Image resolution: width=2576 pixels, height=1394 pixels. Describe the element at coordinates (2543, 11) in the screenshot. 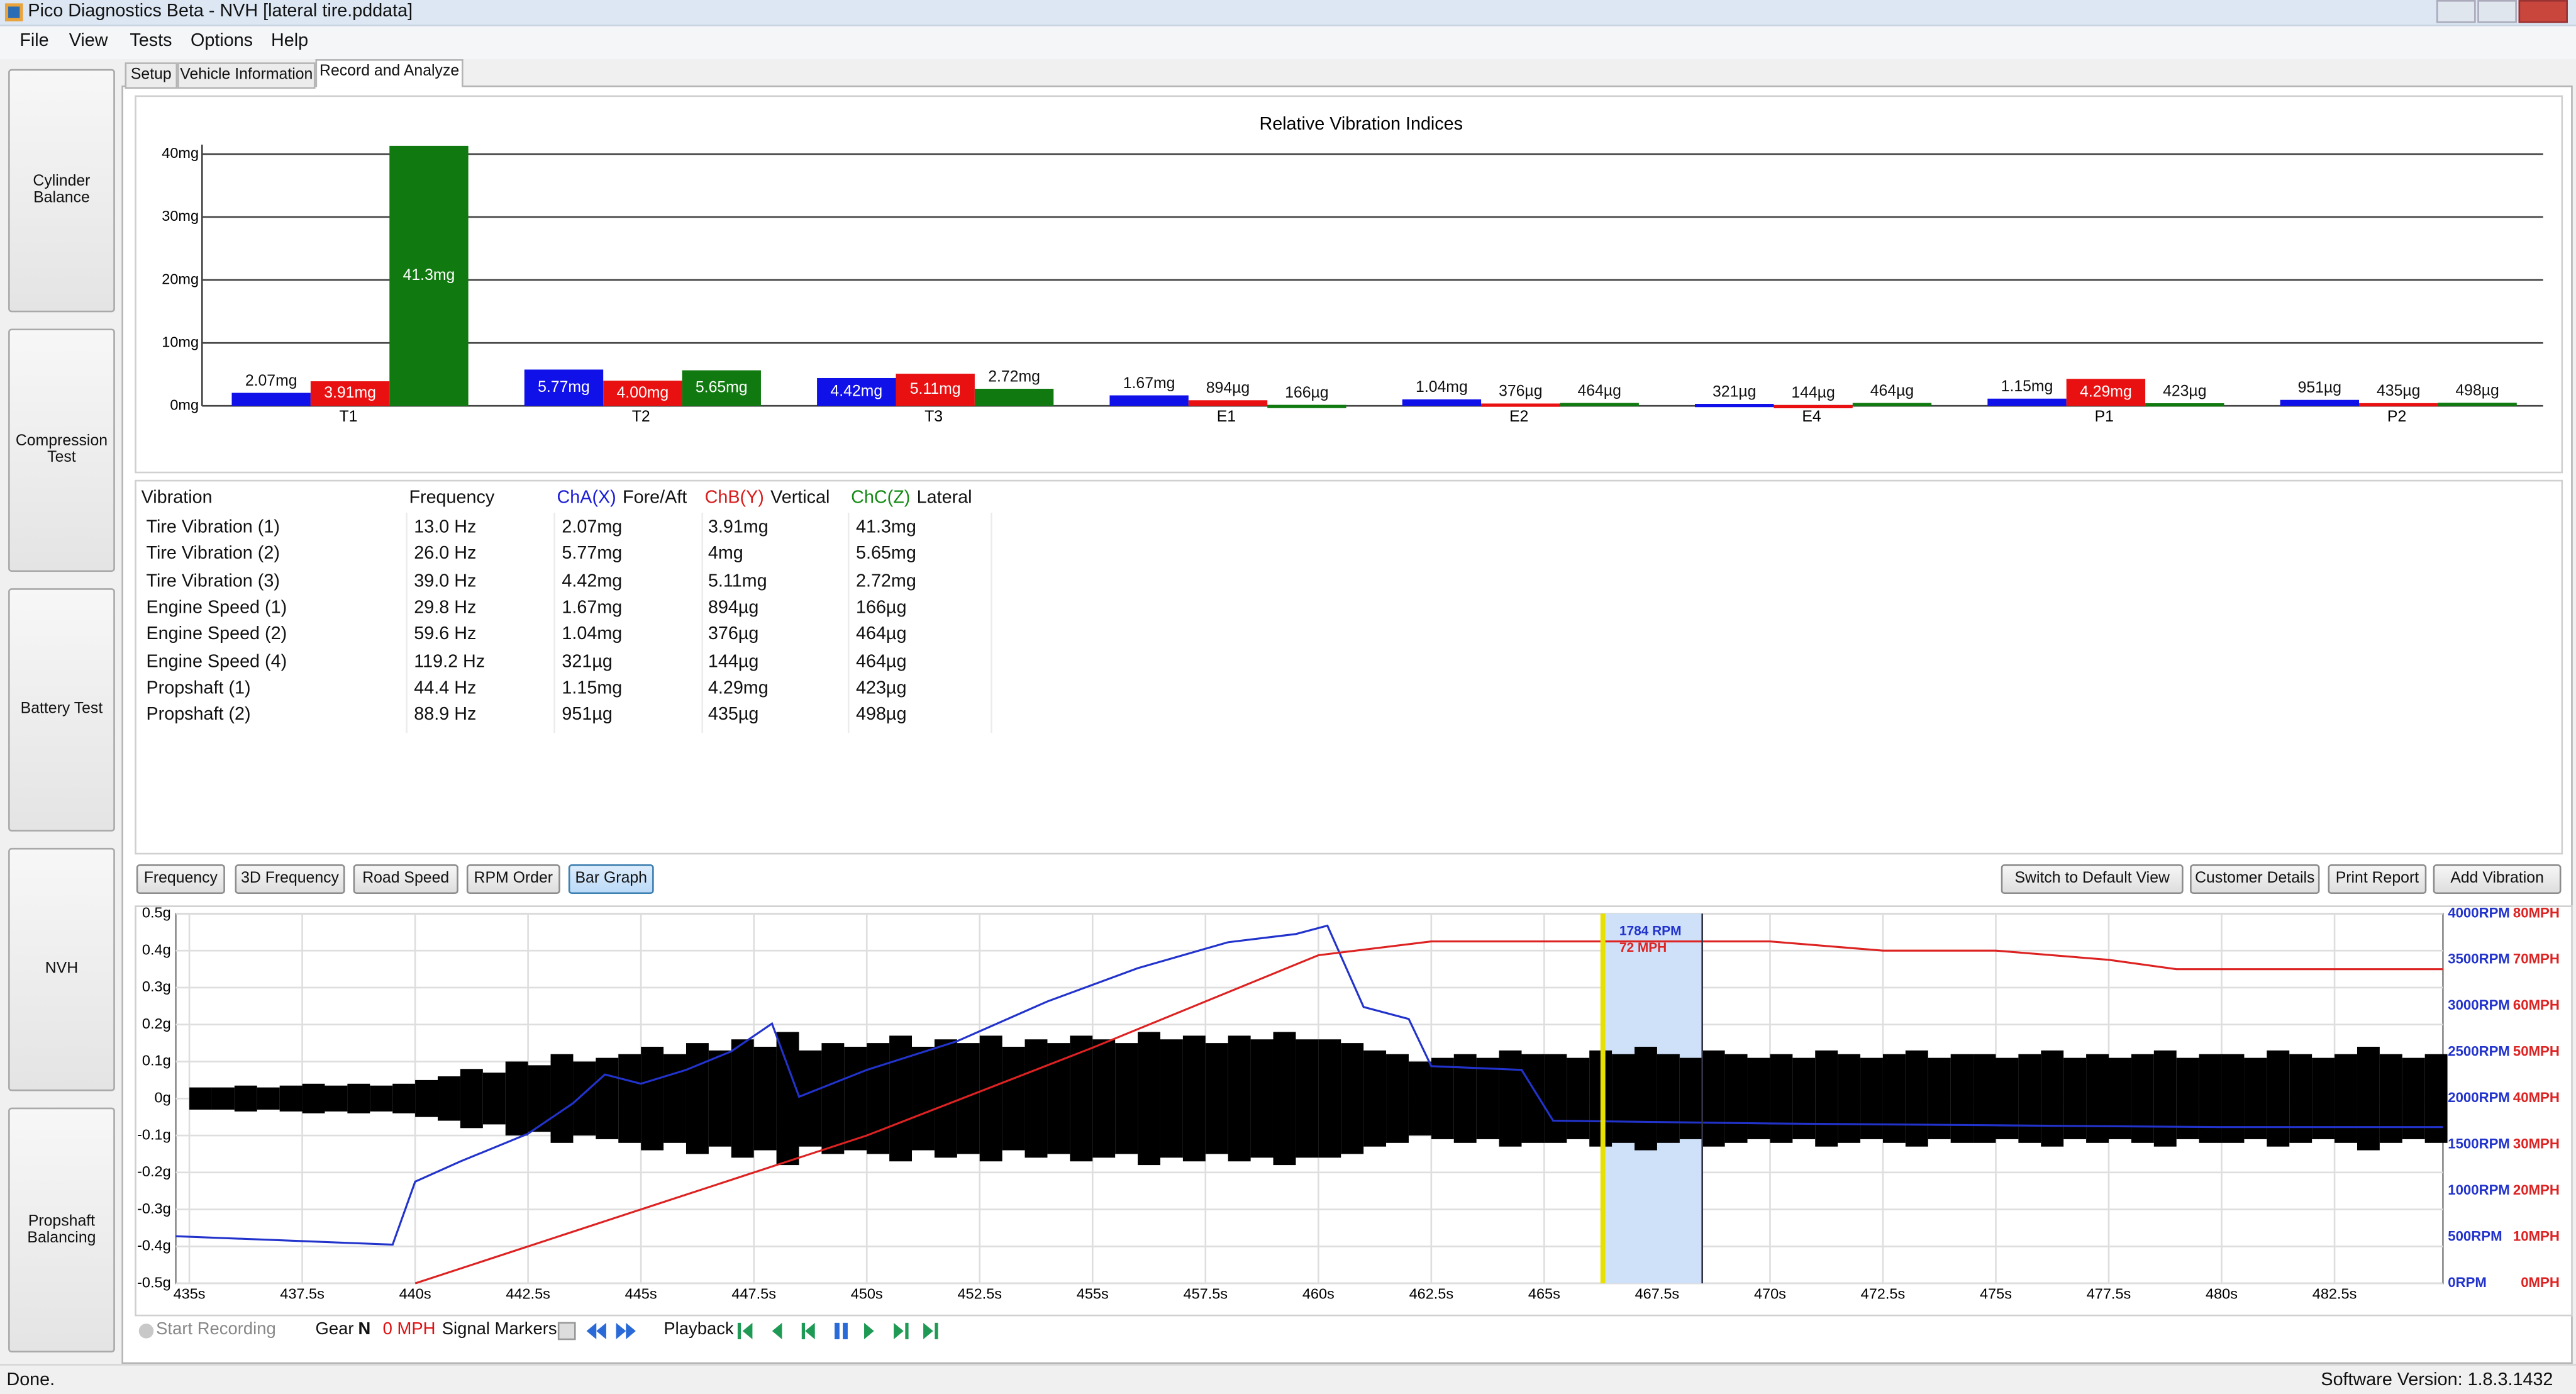

I see `close-button` at that location.